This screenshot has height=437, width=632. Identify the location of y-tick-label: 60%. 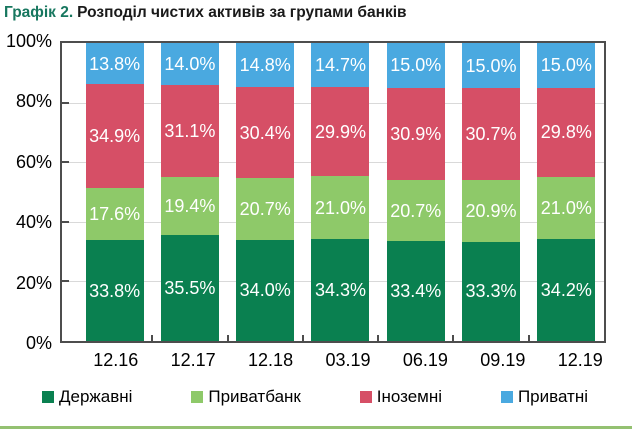
(33, 161).